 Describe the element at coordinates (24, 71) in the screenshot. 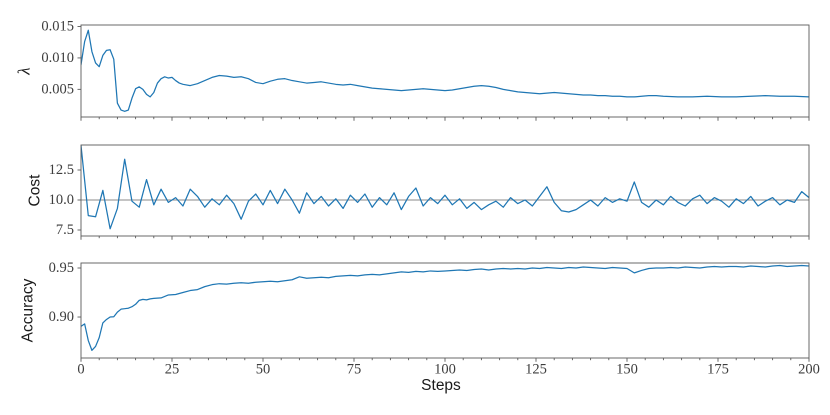

I see `lambda-ylabel: λ` at that location.